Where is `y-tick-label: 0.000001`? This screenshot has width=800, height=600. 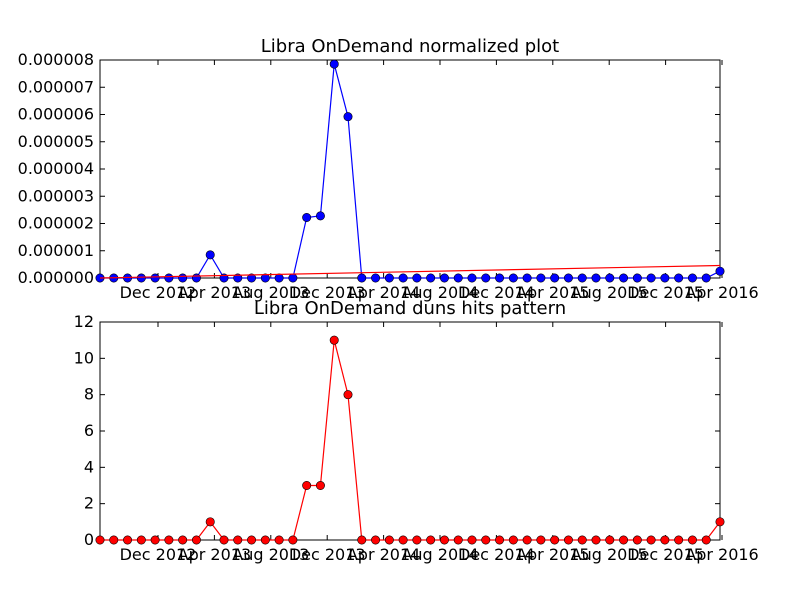
y-tick-label: 0.000001 is located at coordinates (56, 250).